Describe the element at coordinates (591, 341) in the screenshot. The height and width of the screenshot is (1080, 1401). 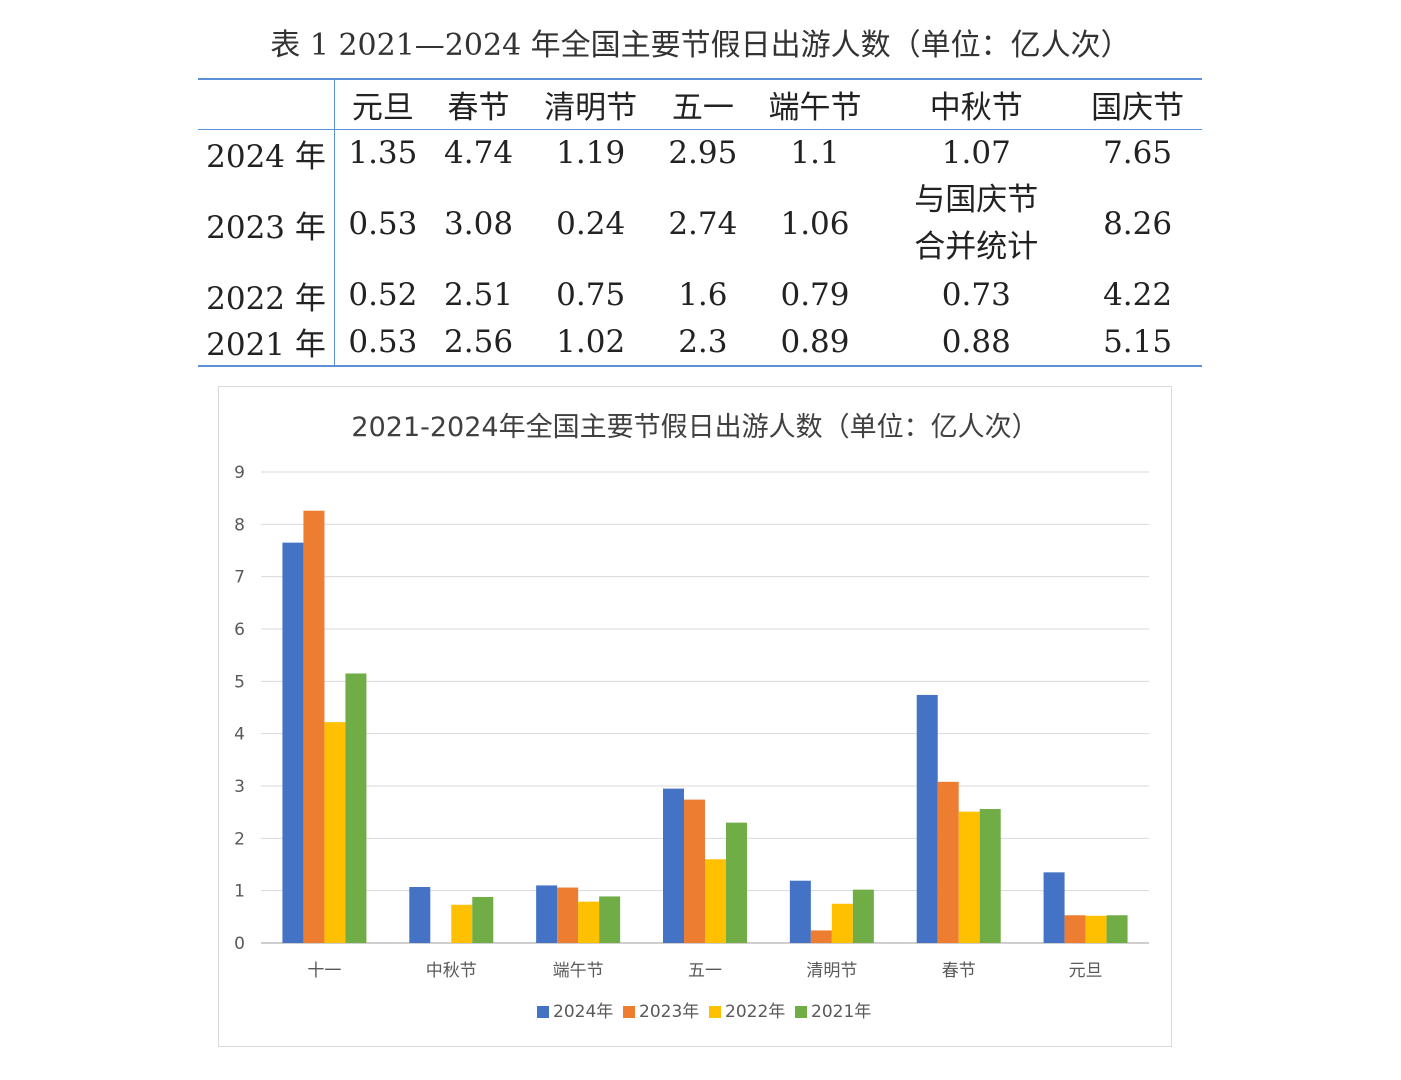
I see `table-cell: 1.02` at that location.